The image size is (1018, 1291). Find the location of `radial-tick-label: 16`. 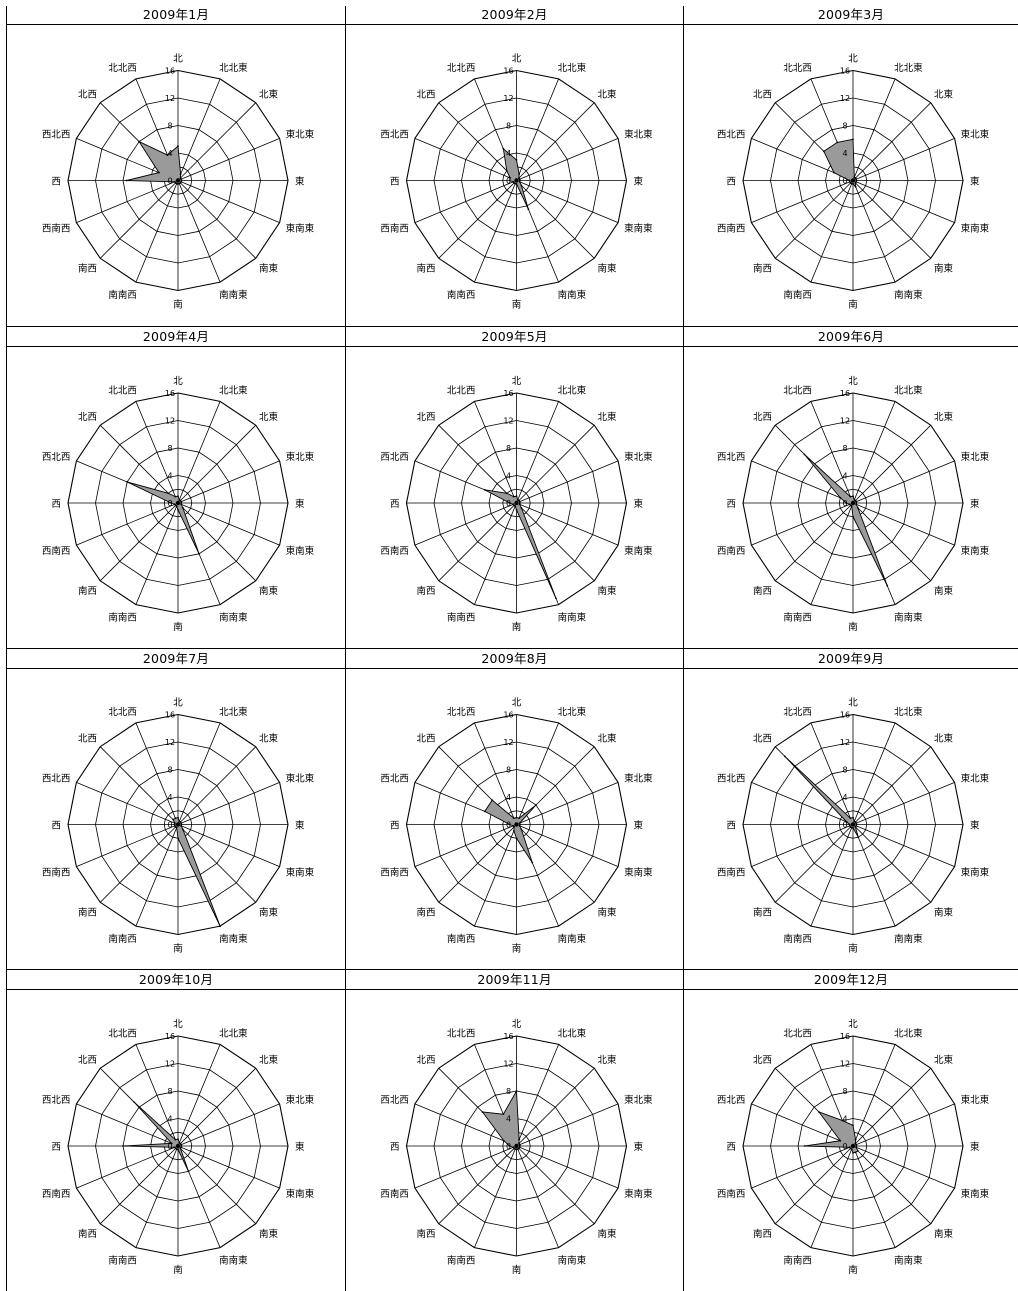

radial-tick-label: 16 is located at coordinates (170, 71).